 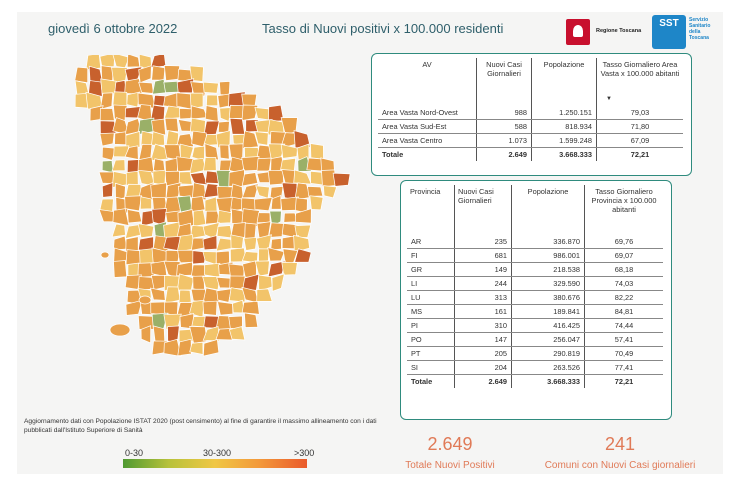 I want to click on table-cell: 416.425, so click(x=548, y=325).